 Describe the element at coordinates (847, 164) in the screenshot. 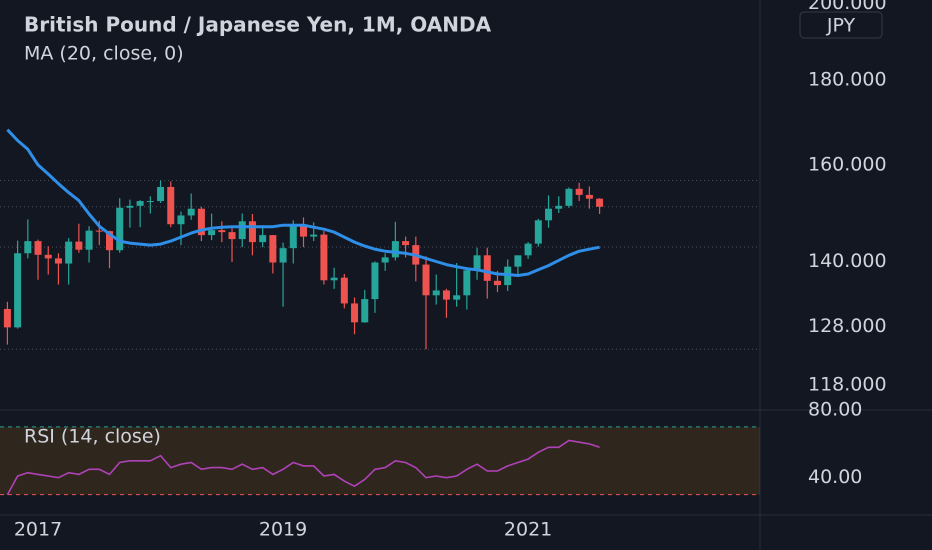

I see `y-tick-label: 160.000` at that location.